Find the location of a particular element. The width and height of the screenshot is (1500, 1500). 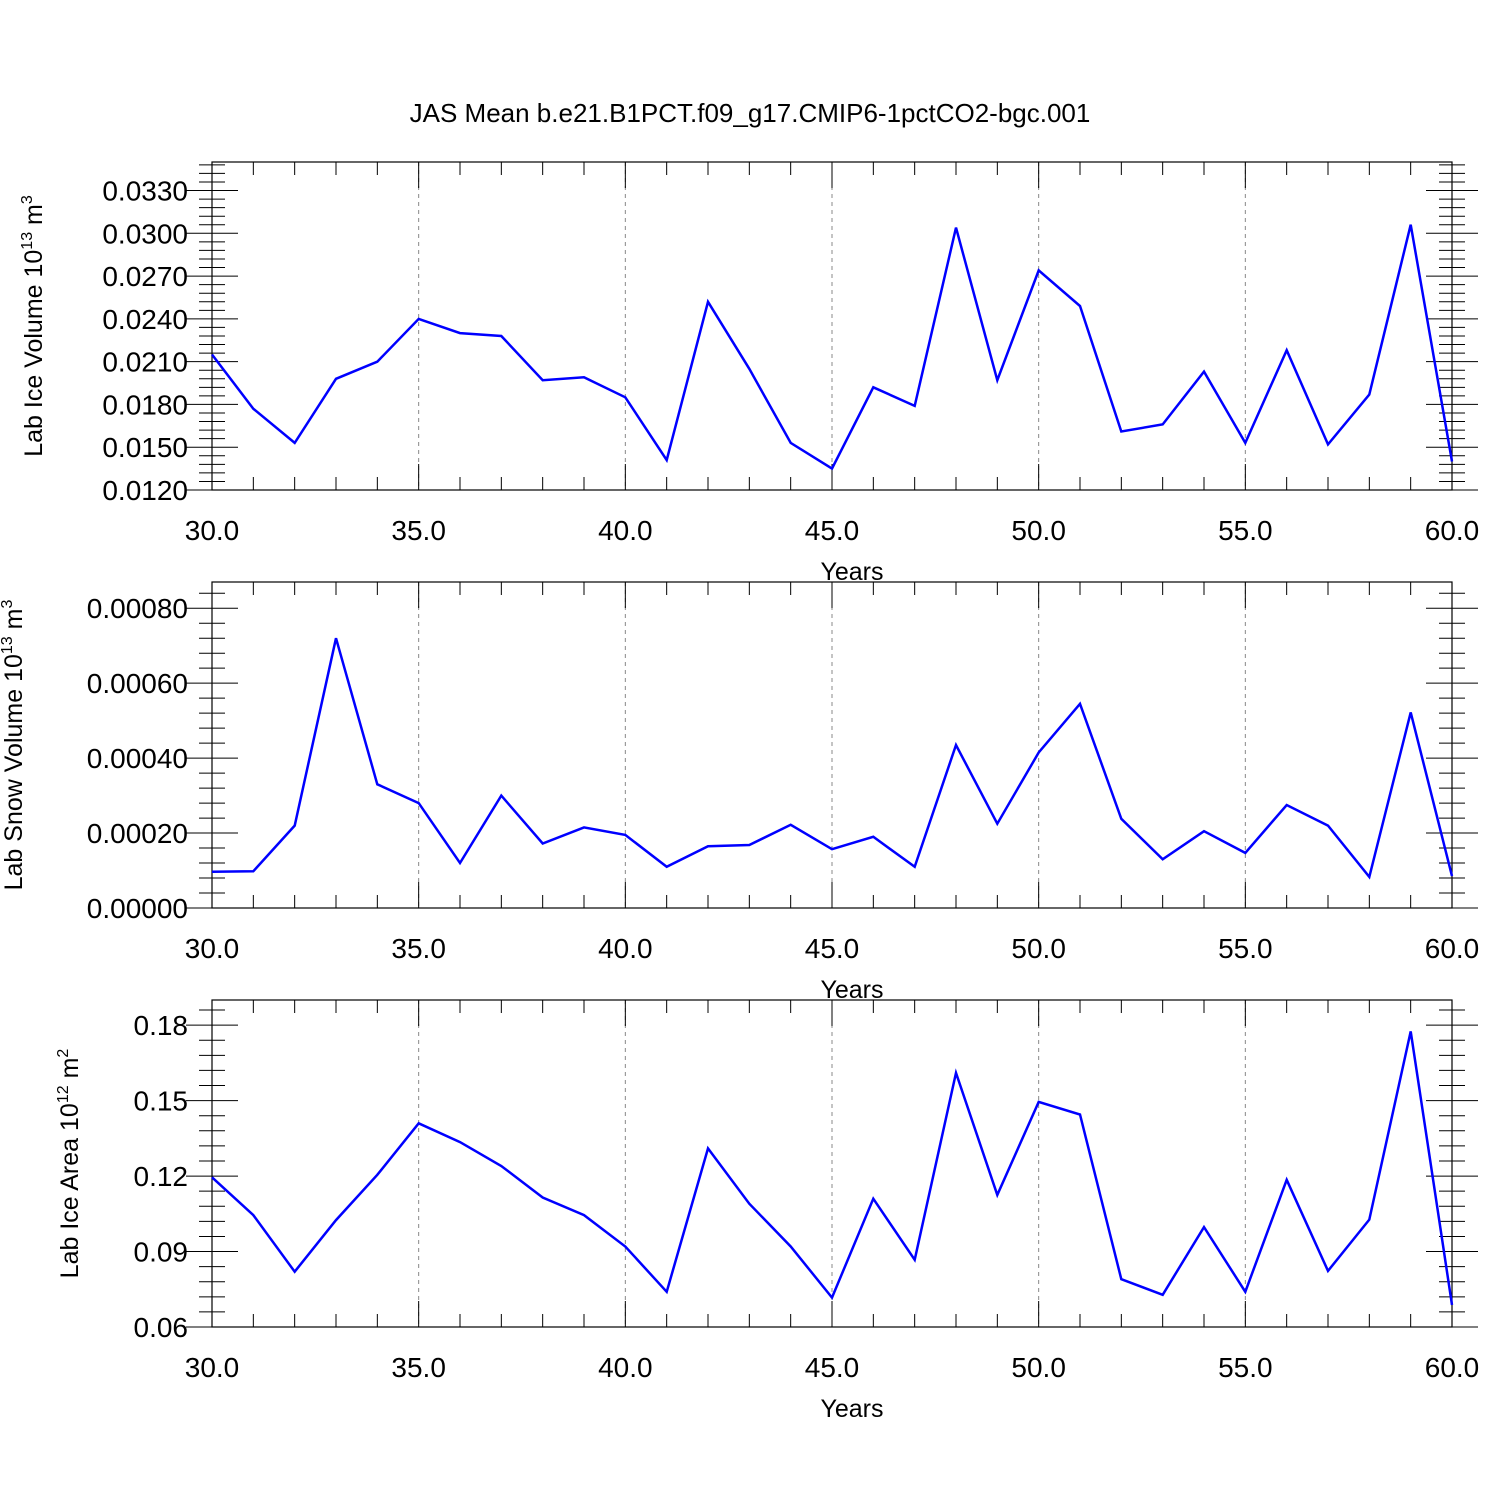

y-tick-label: 0.0240 is located at coordinates (145, 319).